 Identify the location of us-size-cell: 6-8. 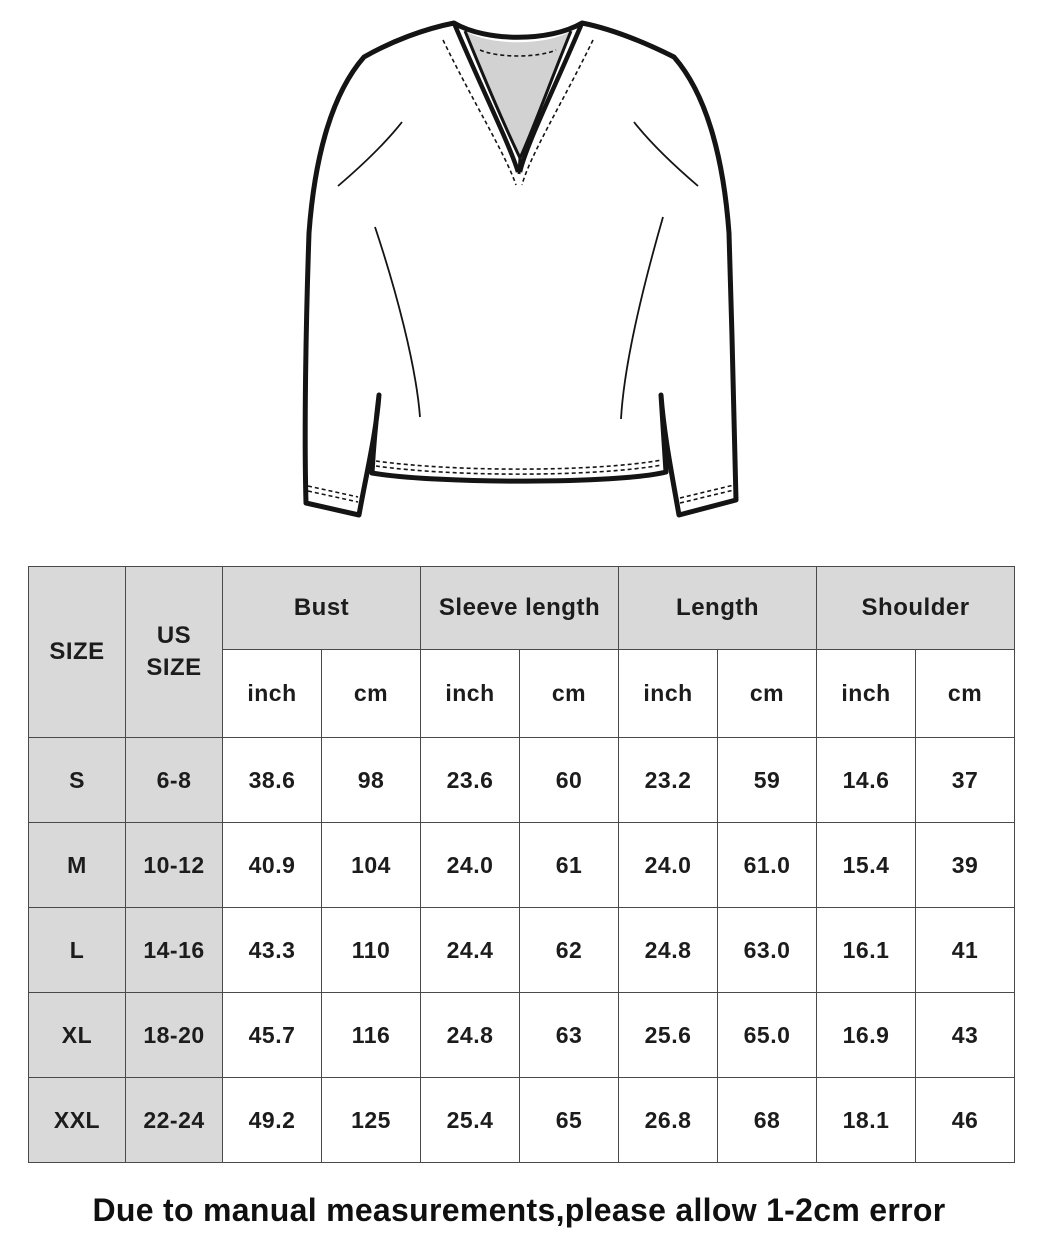
(174, 780).